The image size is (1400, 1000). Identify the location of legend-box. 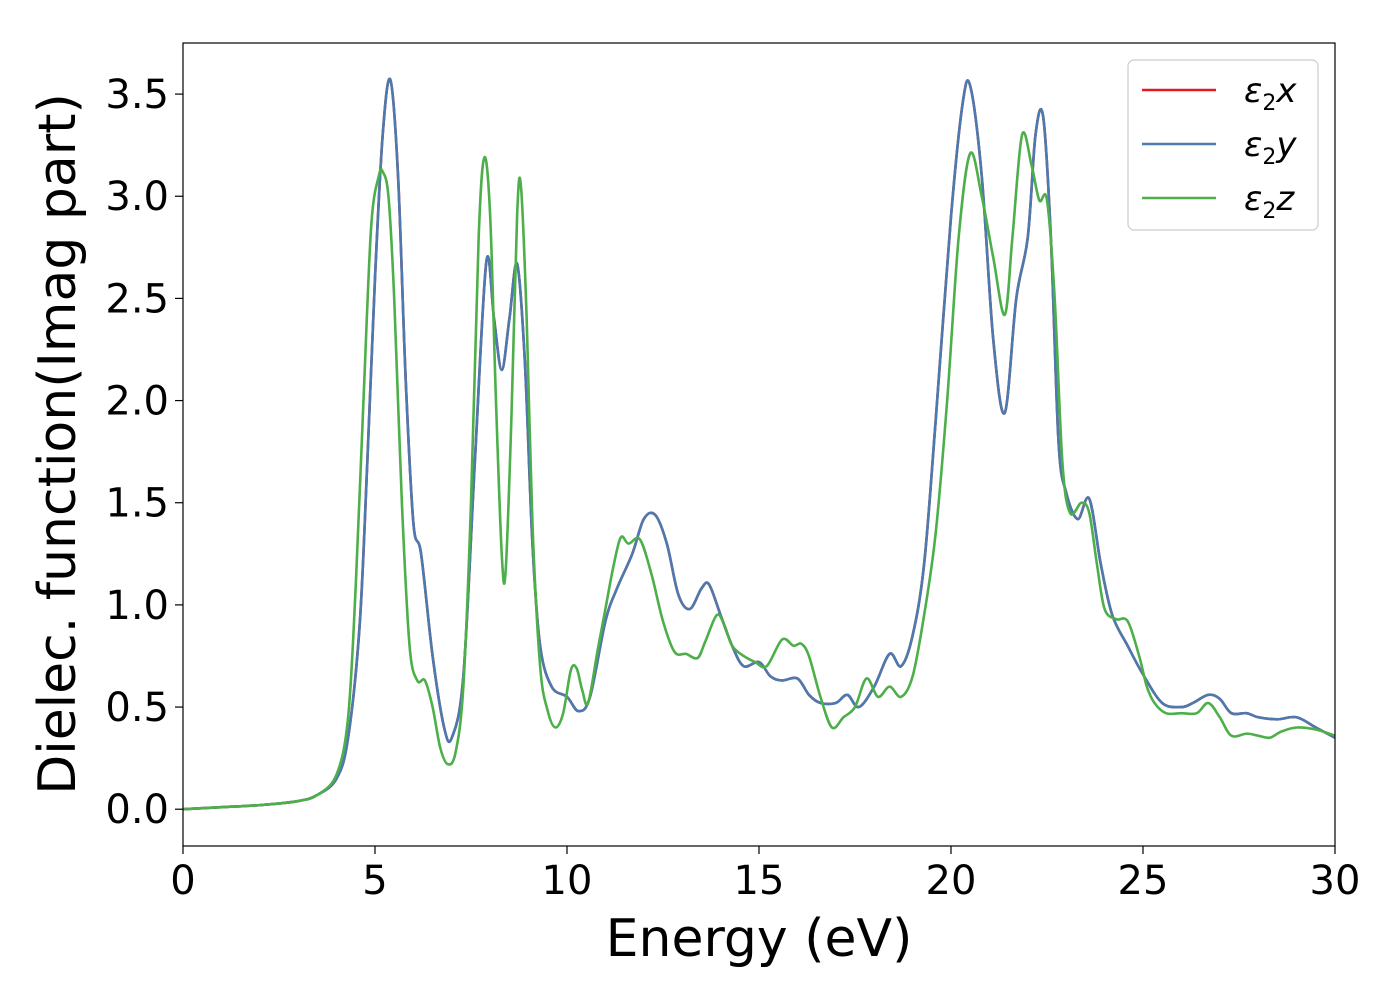
(1223, 145).